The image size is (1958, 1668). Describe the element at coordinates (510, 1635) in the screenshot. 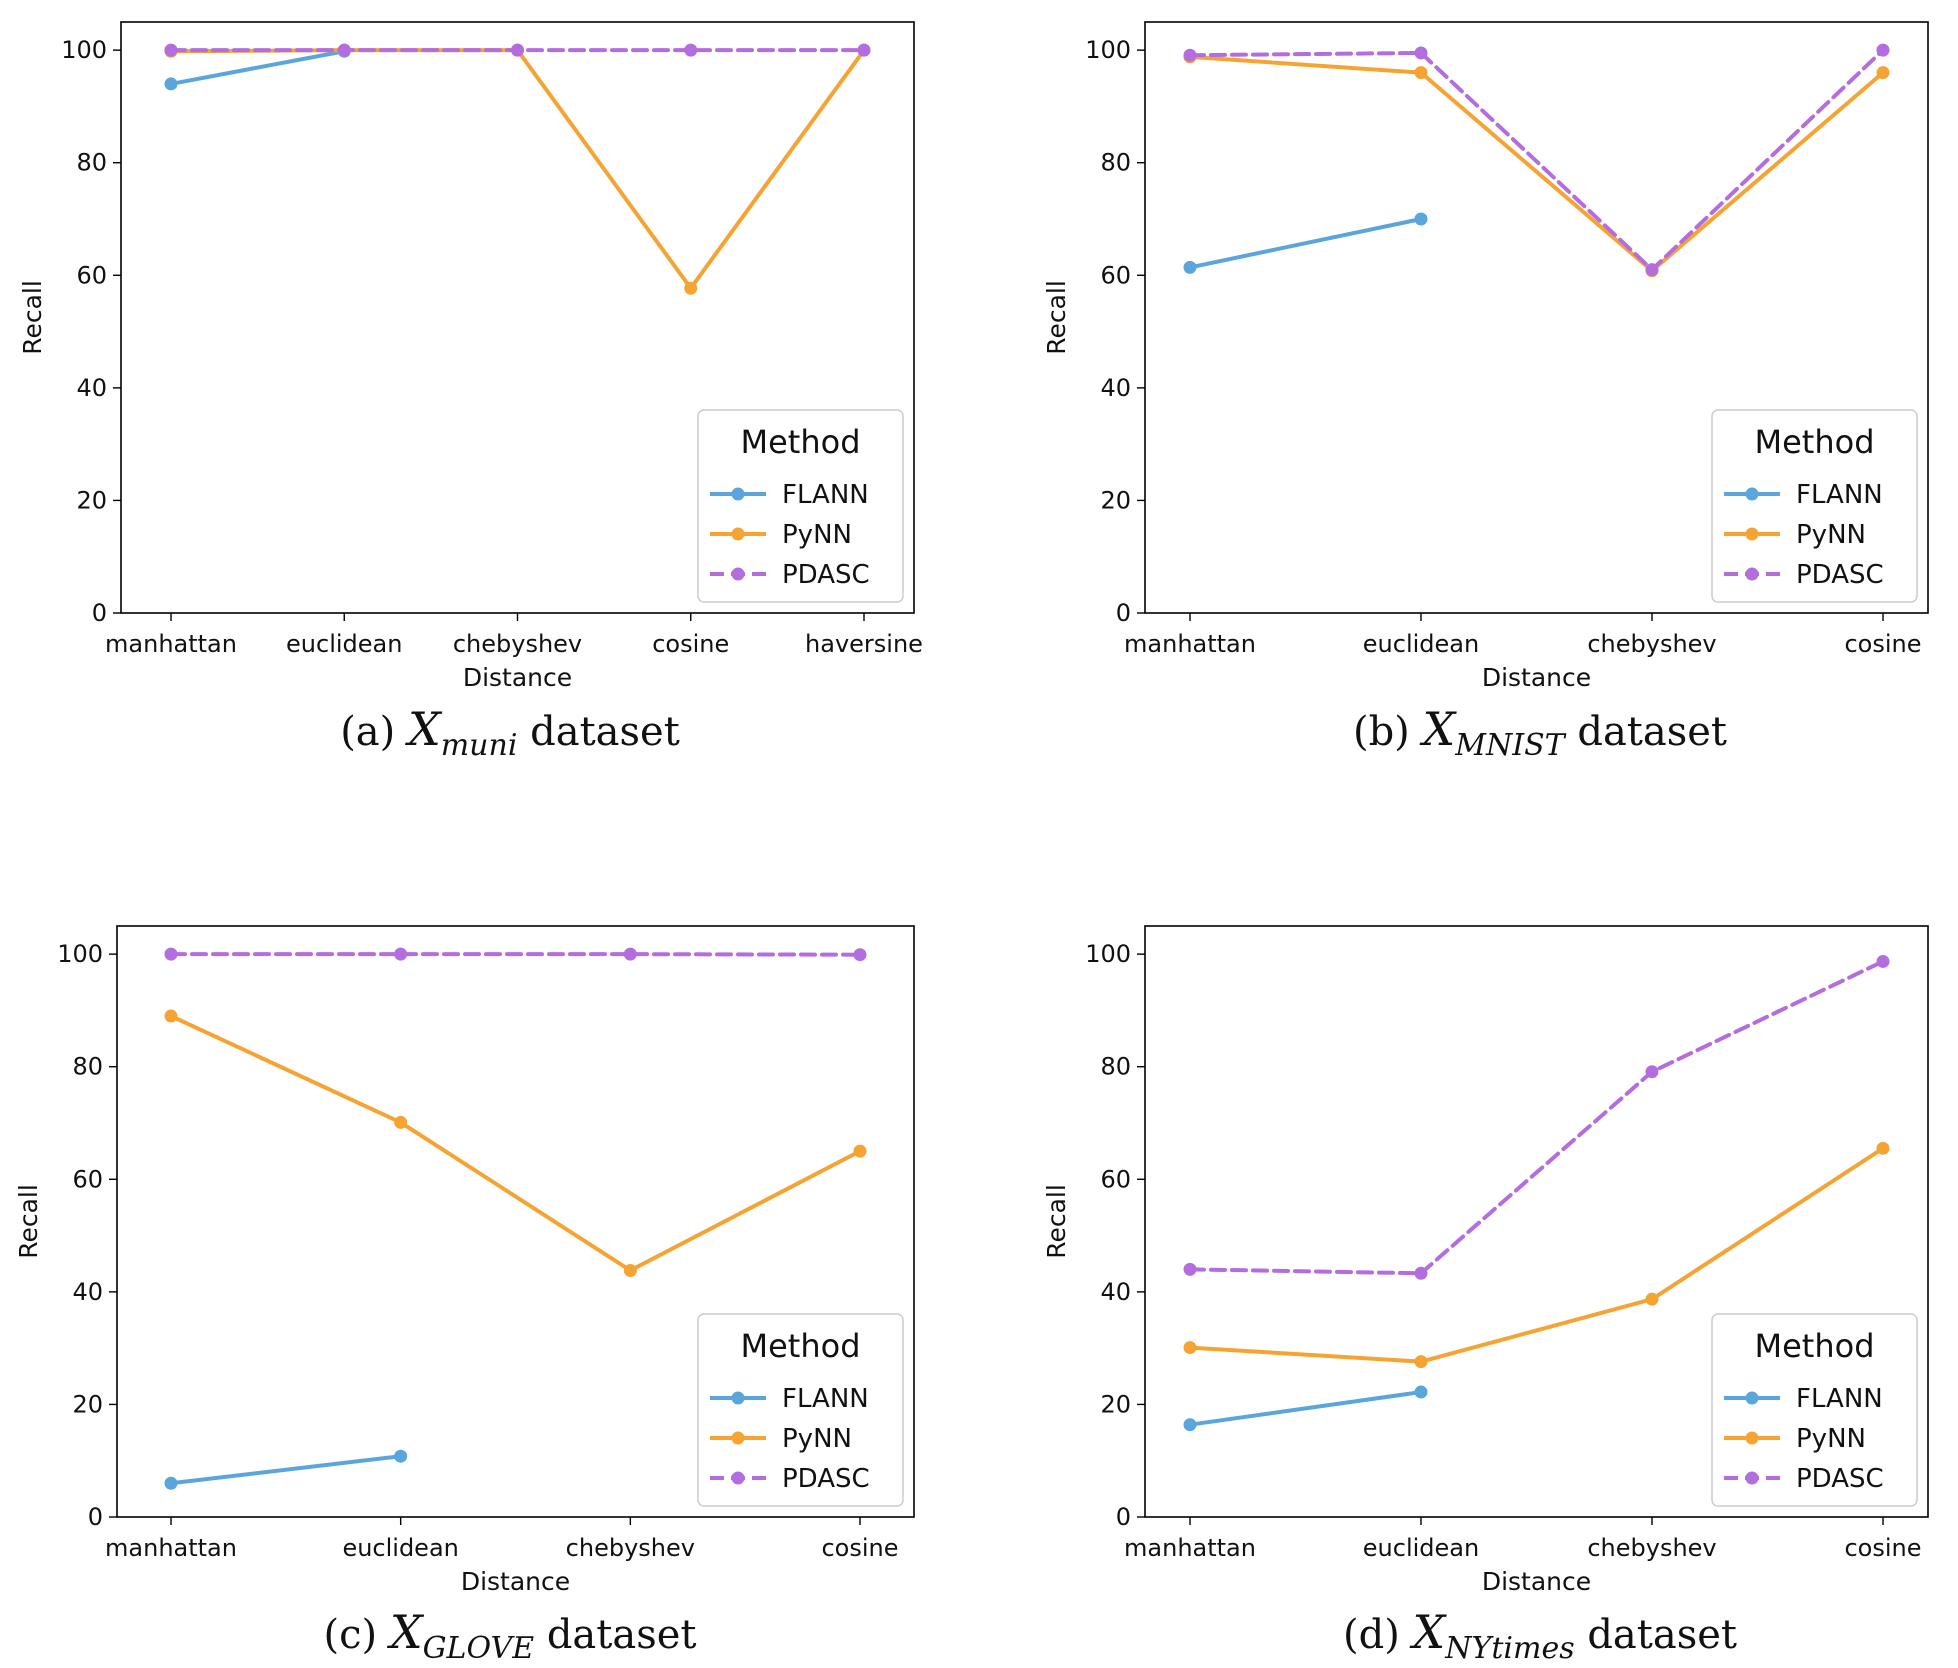

I see `panel-caption: (c) XGLOVE dataset` at that location.